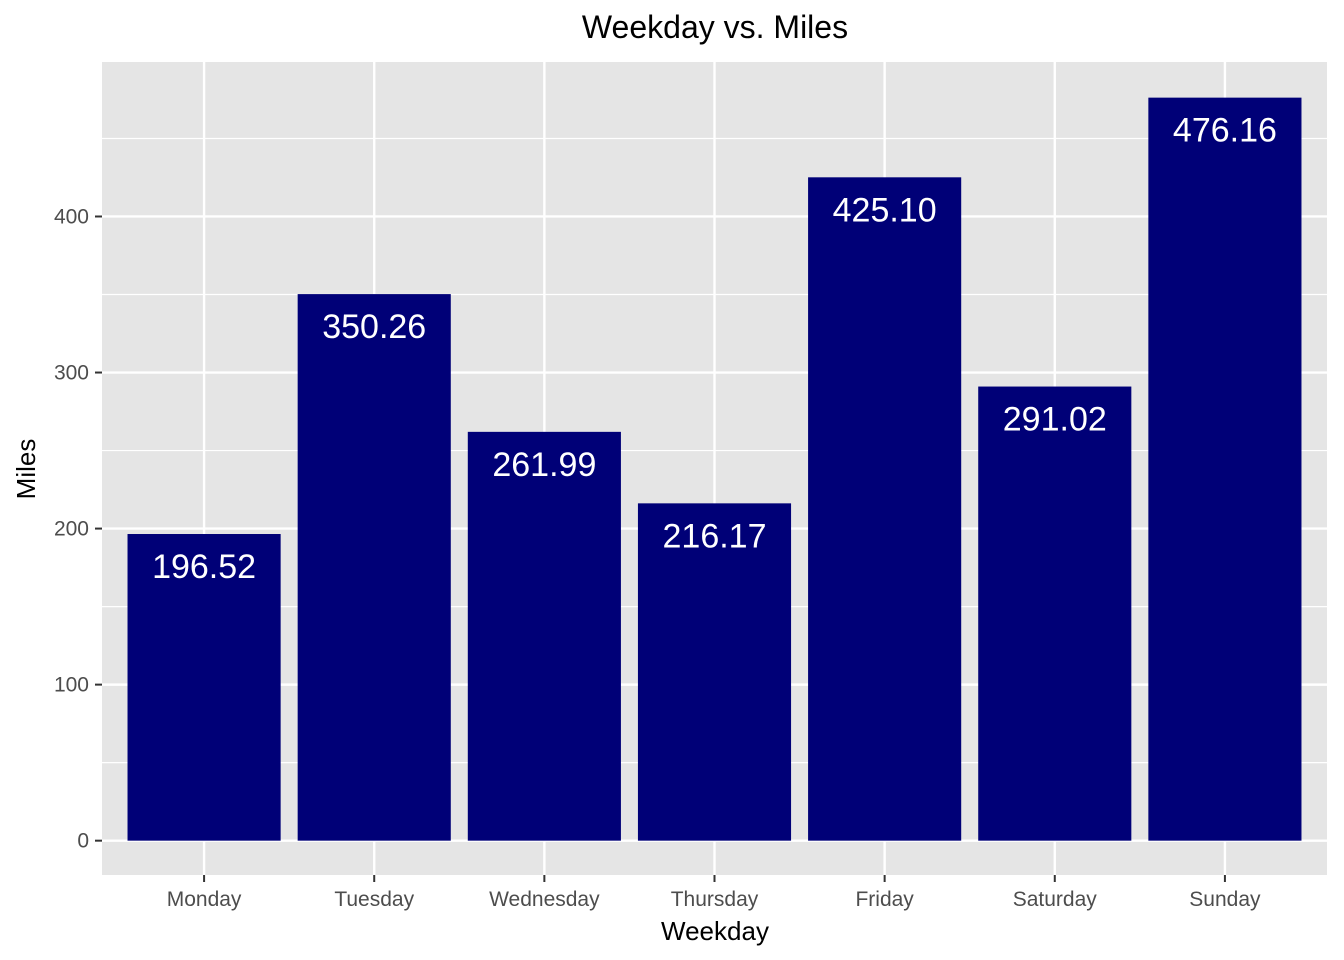 The height and width of the screenshot is (960, 1344). Describe the element at coordinates (1225, 899) in the screenshot. I see `x-tick-label: Sunday` at that location.